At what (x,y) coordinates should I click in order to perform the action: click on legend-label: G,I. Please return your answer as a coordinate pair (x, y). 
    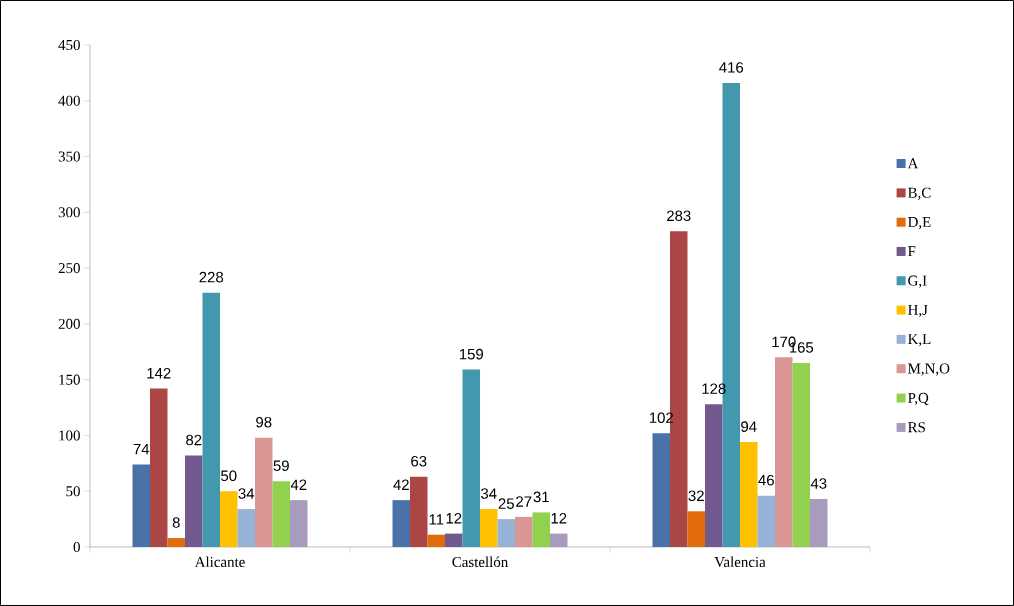
    Looking at the image, I should click on (917, 281).